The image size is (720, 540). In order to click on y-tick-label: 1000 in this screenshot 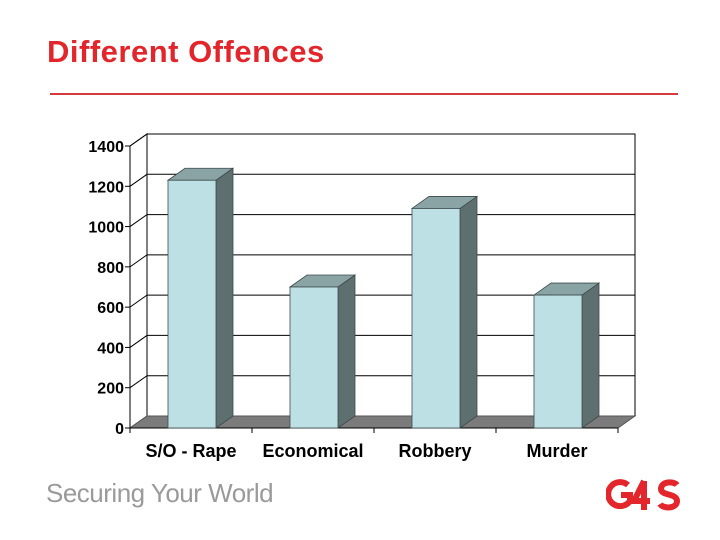, I will do `click(106, 228)`.